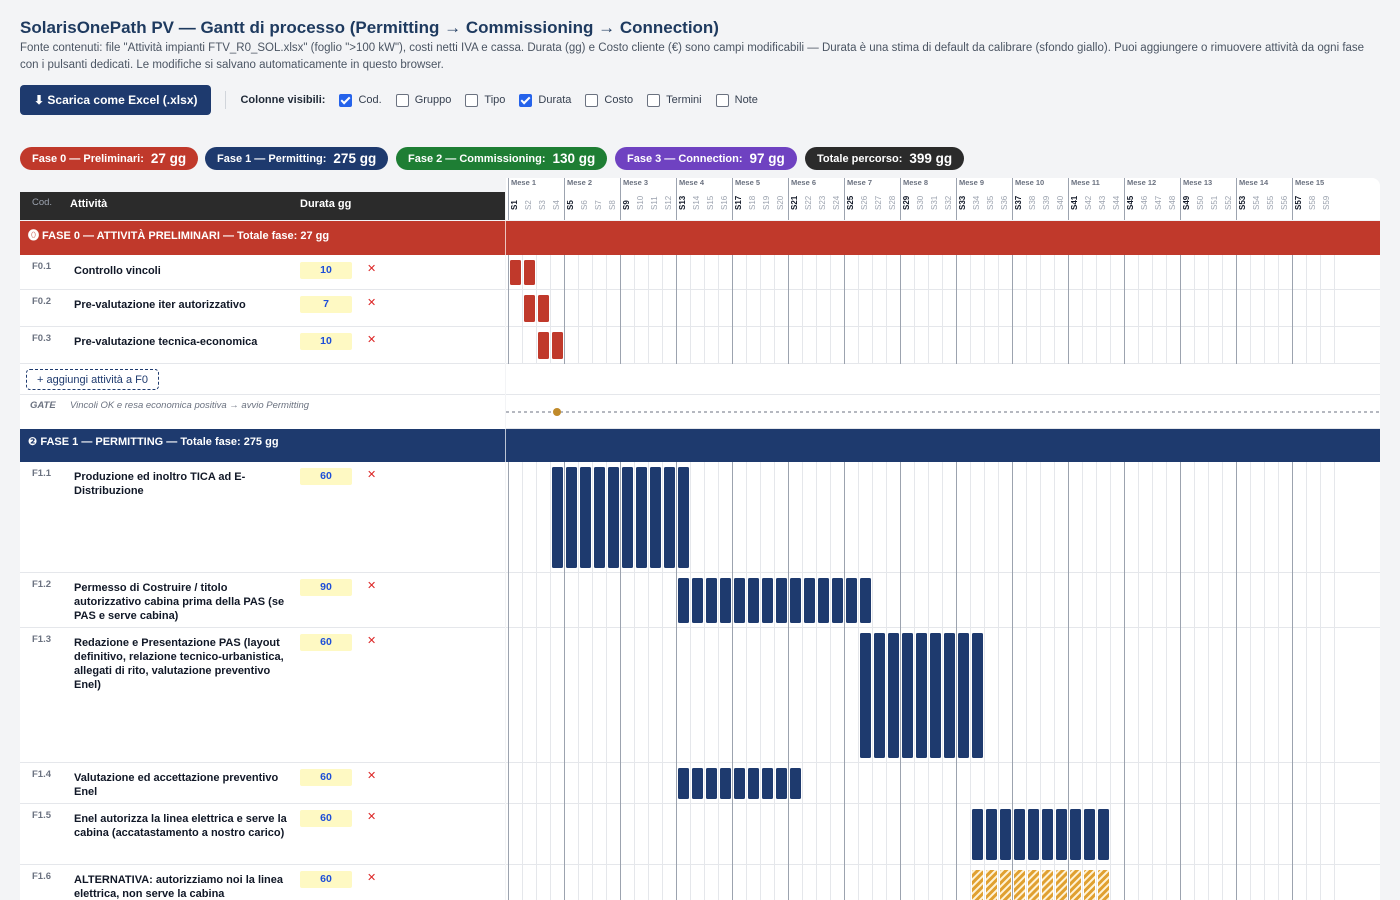  What do you see at coordinates (892, 202) in the screenshot?
I see `week-label: S28` at bounding box center [892, 202].